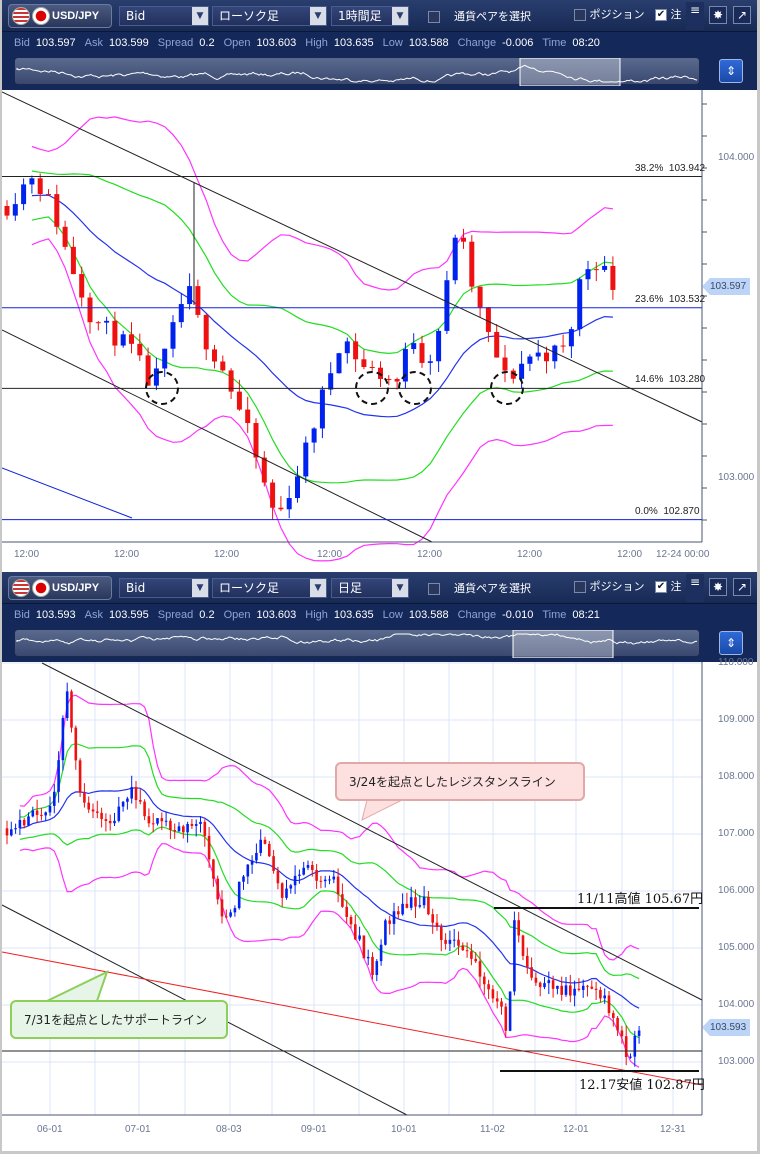  I want to click on current-price-tag: 103.597, so click(726, 286).